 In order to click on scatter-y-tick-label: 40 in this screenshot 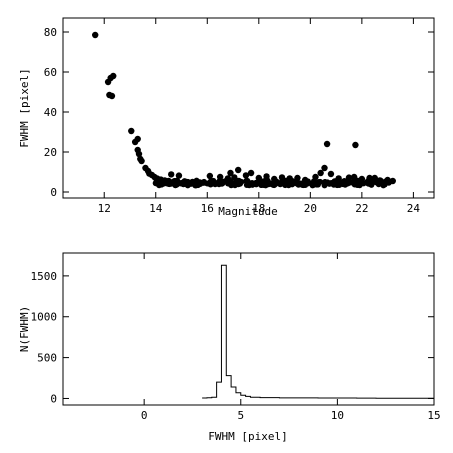, I will do `click(50, 112)`.